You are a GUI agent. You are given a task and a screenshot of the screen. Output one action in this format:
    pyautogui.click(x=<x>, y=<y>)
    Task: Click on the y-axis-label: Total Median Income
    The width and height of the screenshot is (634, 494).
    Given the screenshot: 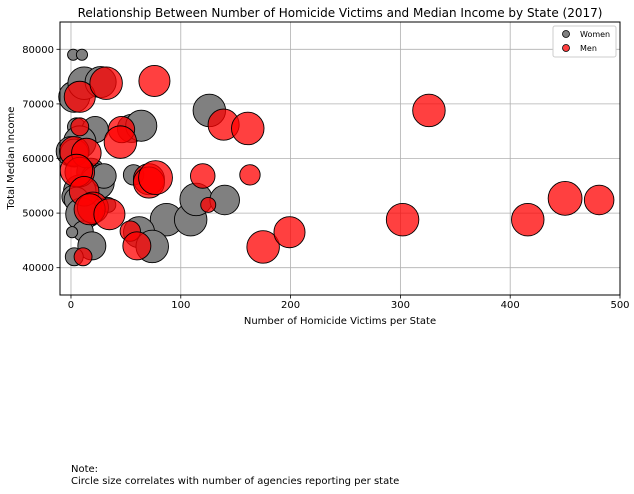 What is the action you would take?
    pyautogui.click(x=11, y=159)
    